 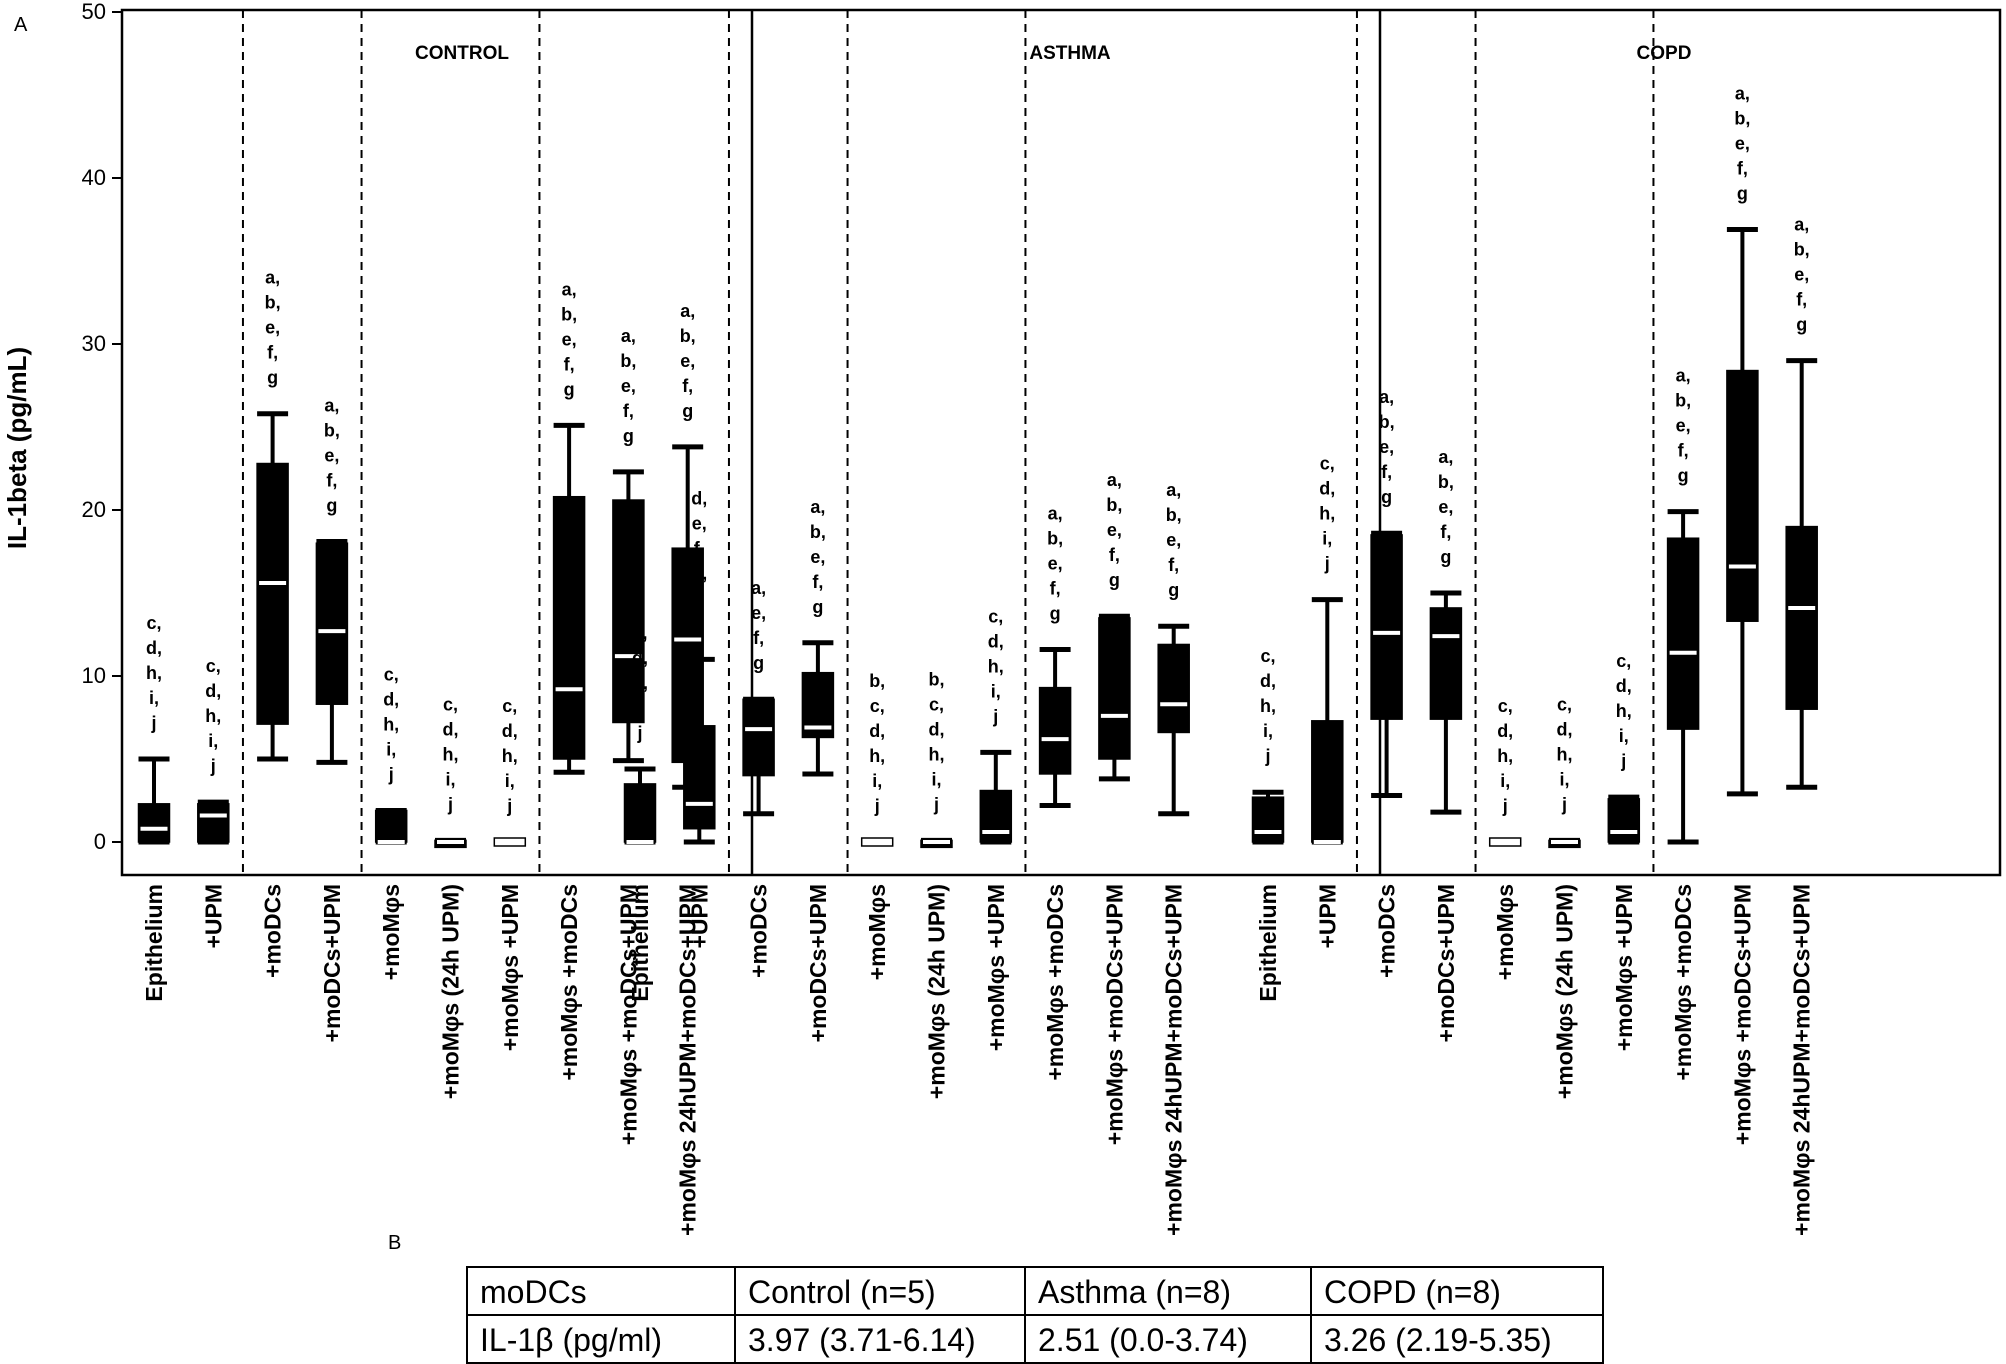 I want to click on category-label: +UPM, so click(x=699, y=916).